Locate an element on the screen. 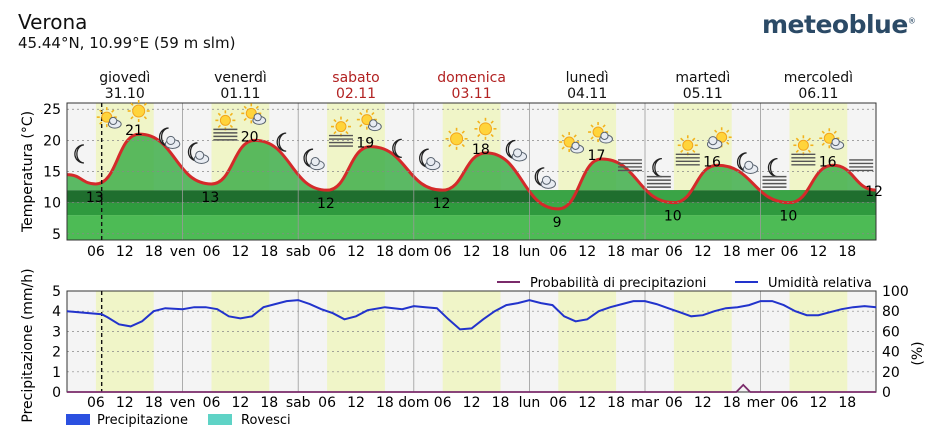 The image size is (940, 435). temp-tick-label: 20 is located at coordinates (52, 141).